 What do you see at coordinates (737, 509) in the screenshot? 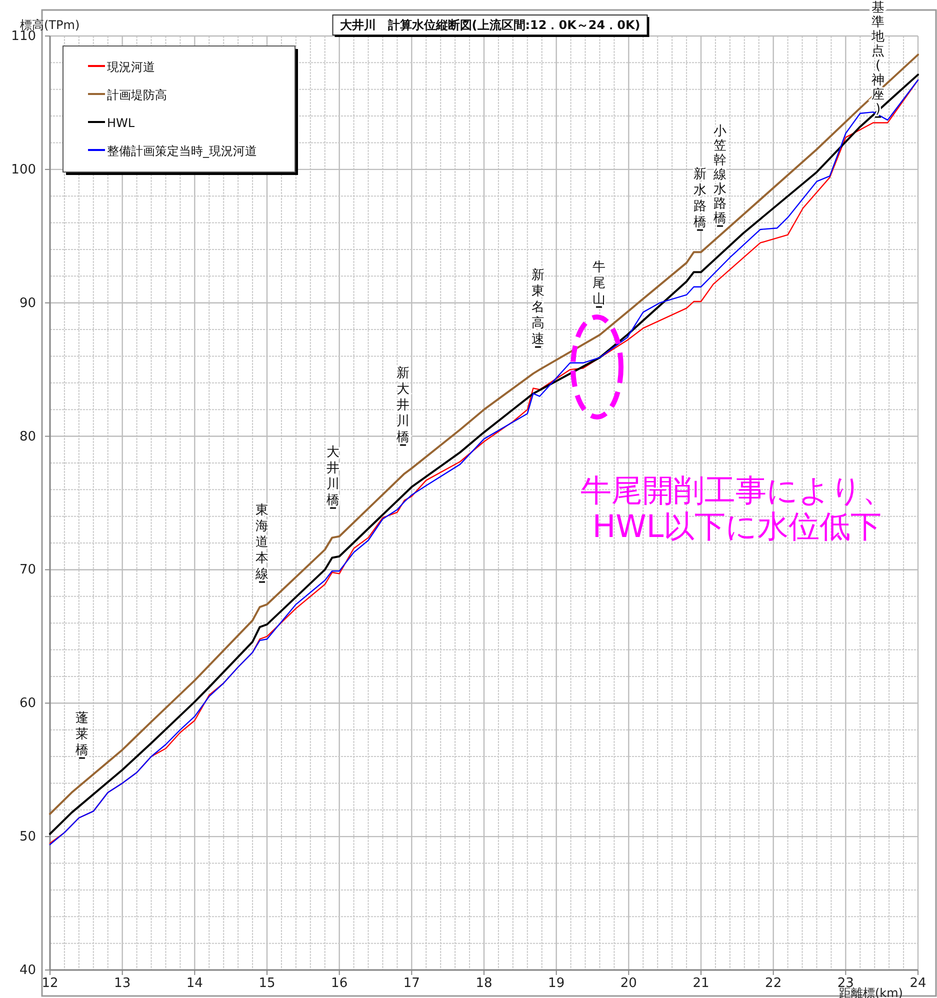
I see `annotation: 牛尾開削工事により、 HWL以下に水位低下` at bounding box center [737, 509].